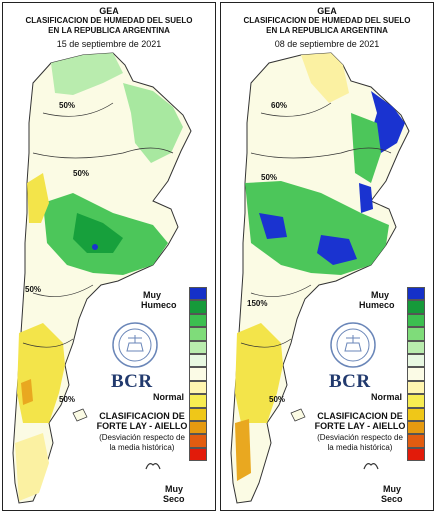 Image resolution: width=435 pixels, height=513 pixels. I want to click on north-wet-zone, so click(87, 74).